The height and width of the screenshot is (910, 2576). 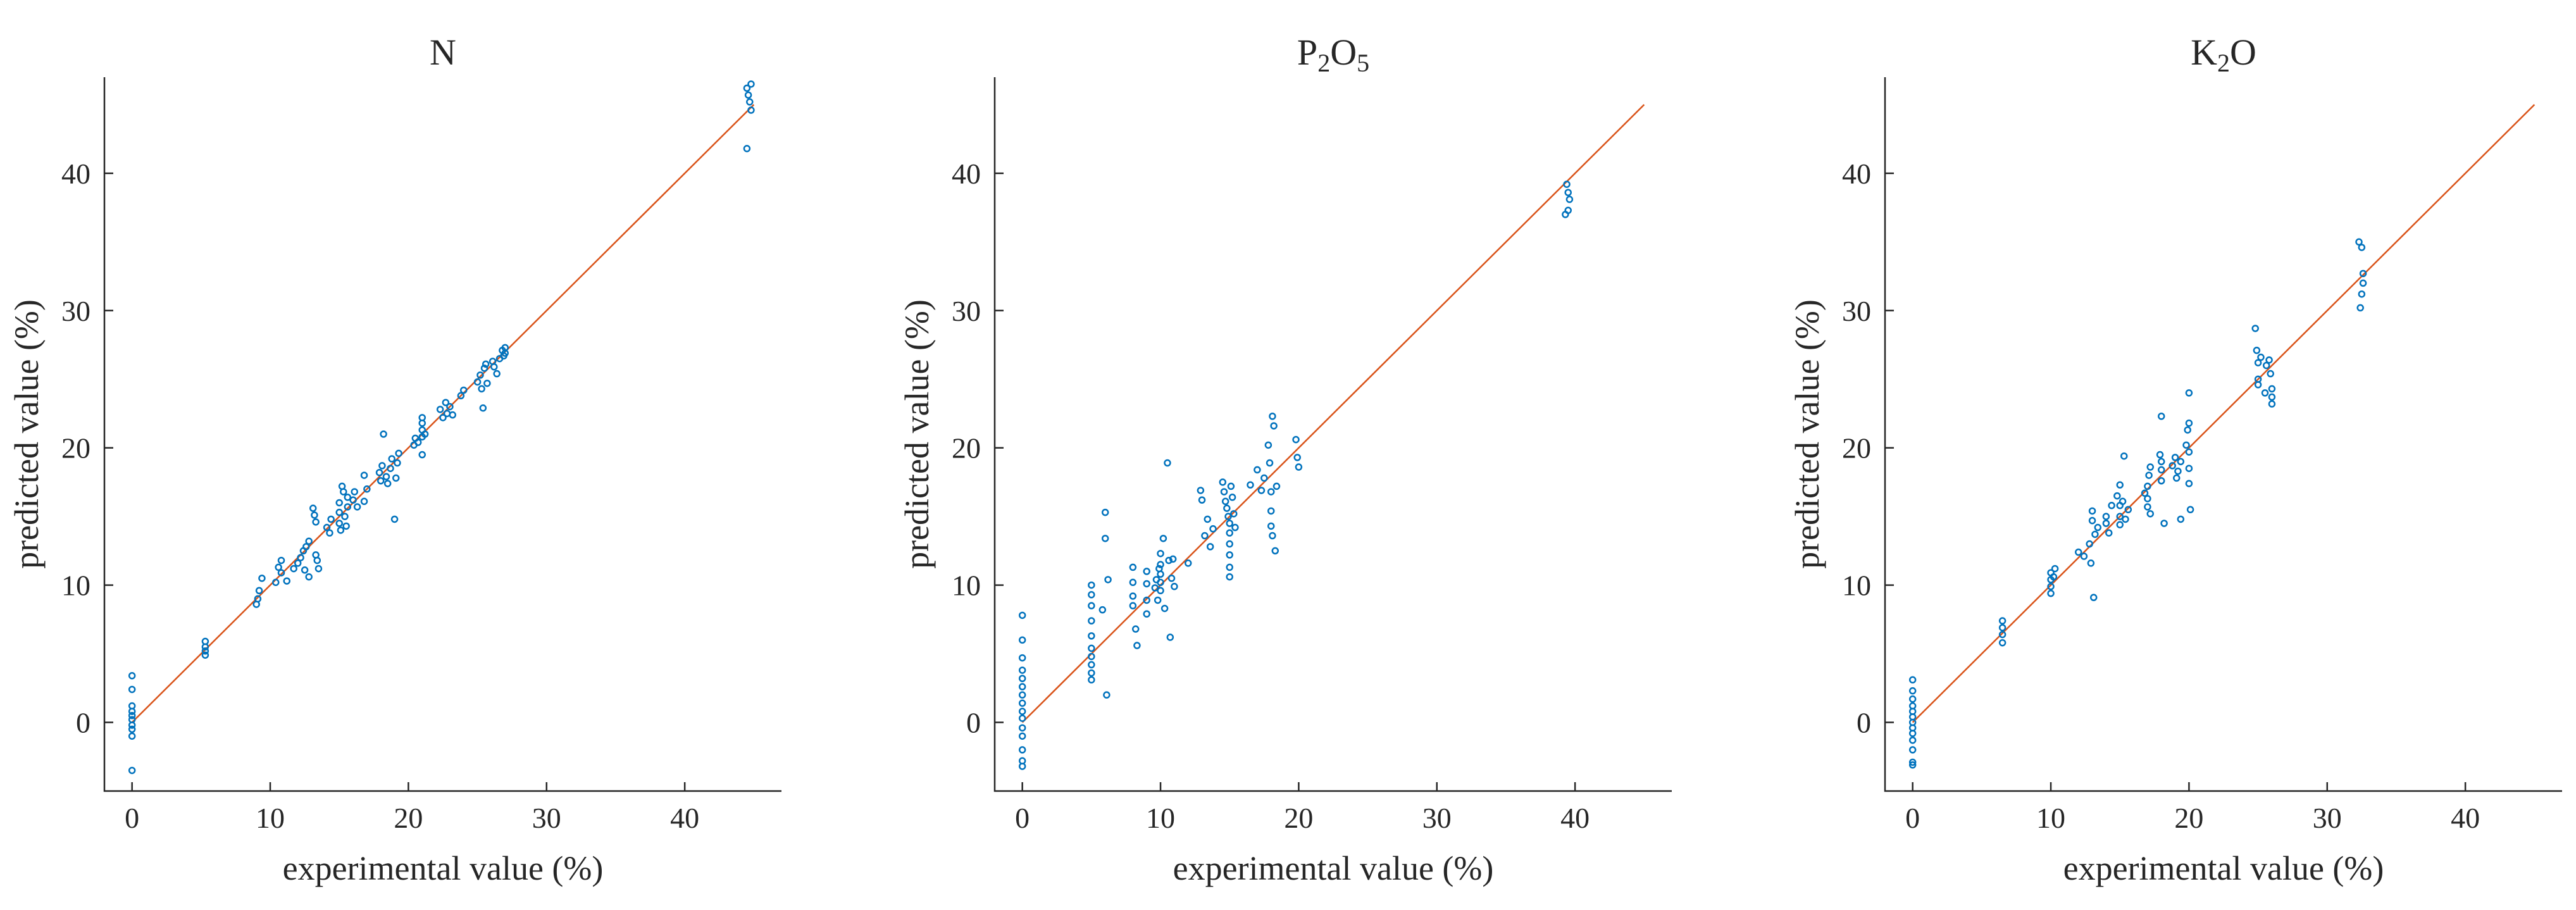 I want to click on data-points, so click(x=1296, y=475).